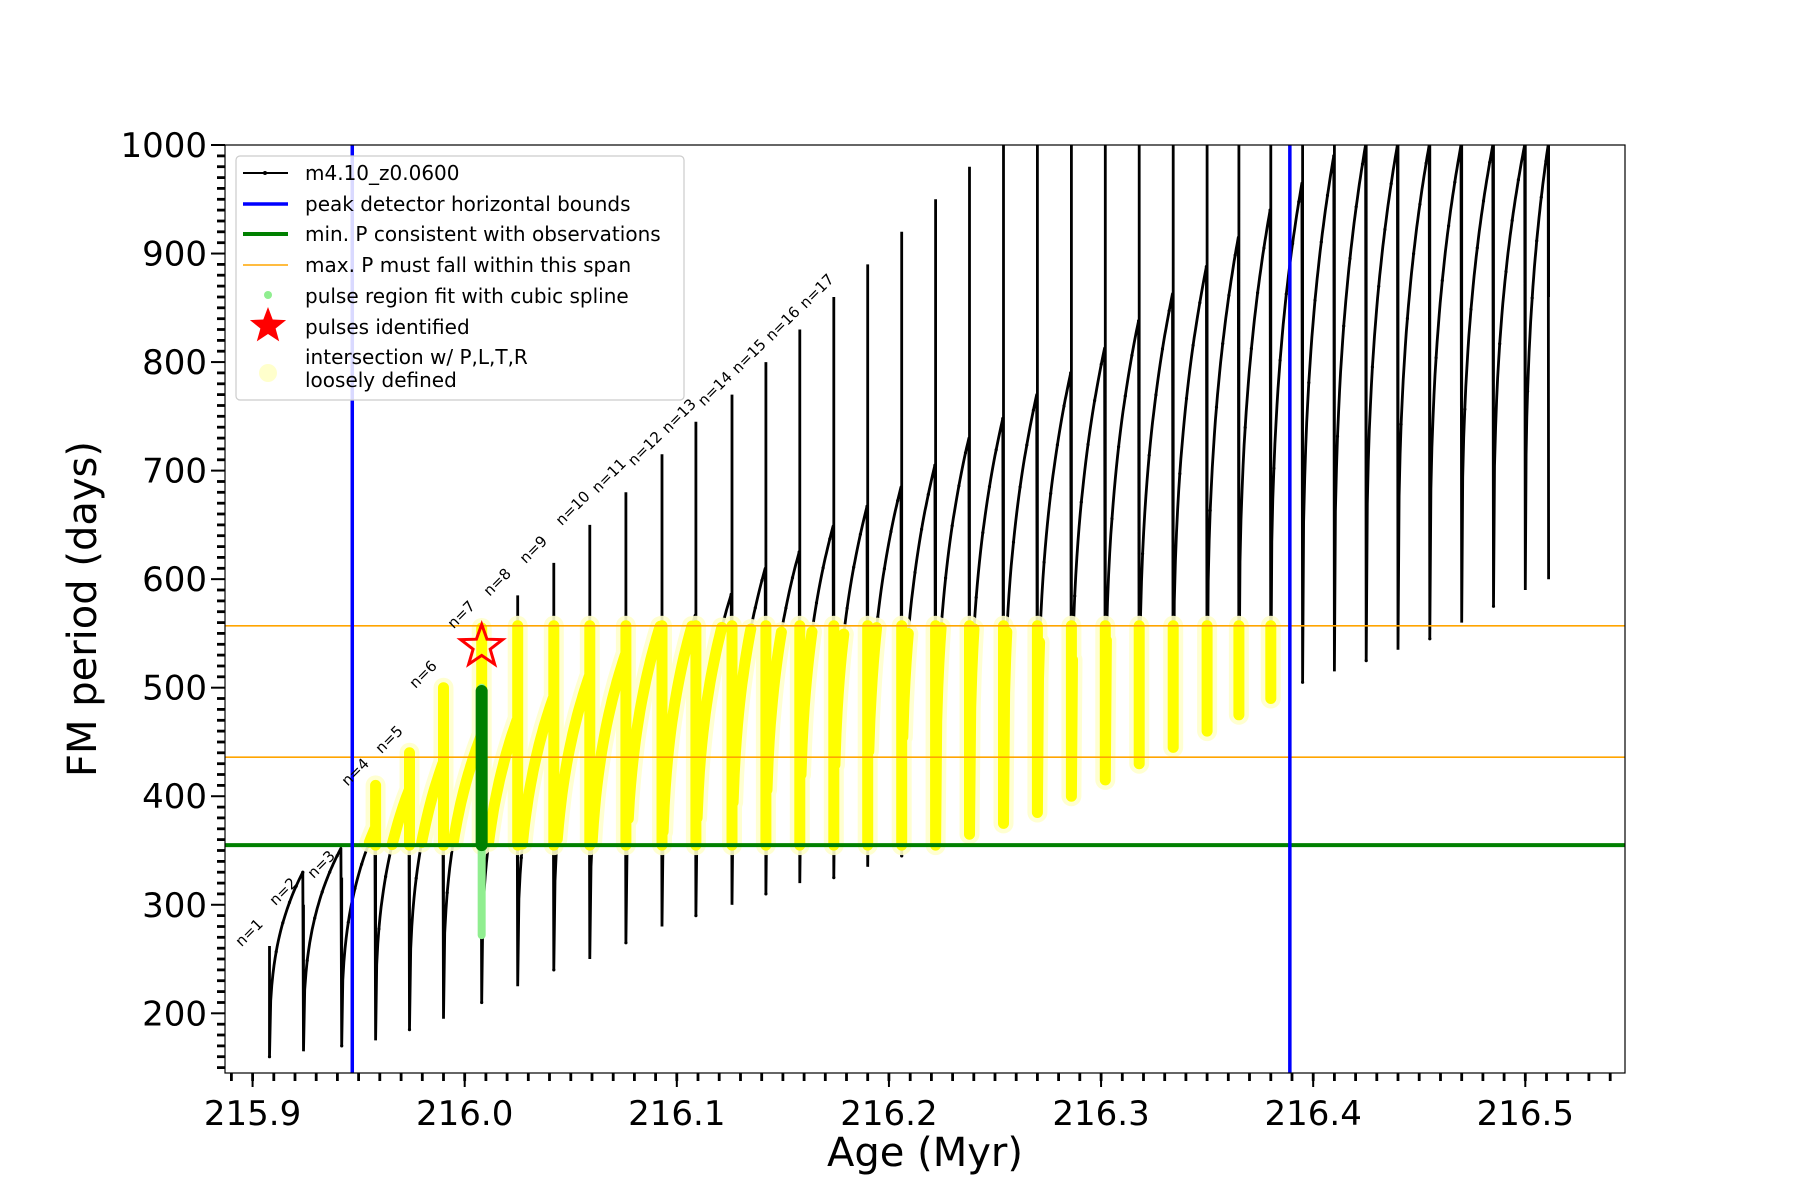 The image size is (1800, 1200). What do you see at coordinates (381, 380) in the screenshot?
I see `legend-label-loose-intersection-line2: loosely defined` at bounding box center [381, 380].